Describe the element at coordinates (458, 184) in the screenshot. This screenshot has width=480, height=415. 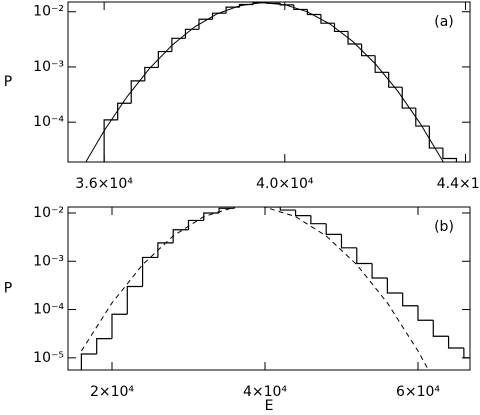
I see `x-tick-label: 4.4×10⁴` at that location.